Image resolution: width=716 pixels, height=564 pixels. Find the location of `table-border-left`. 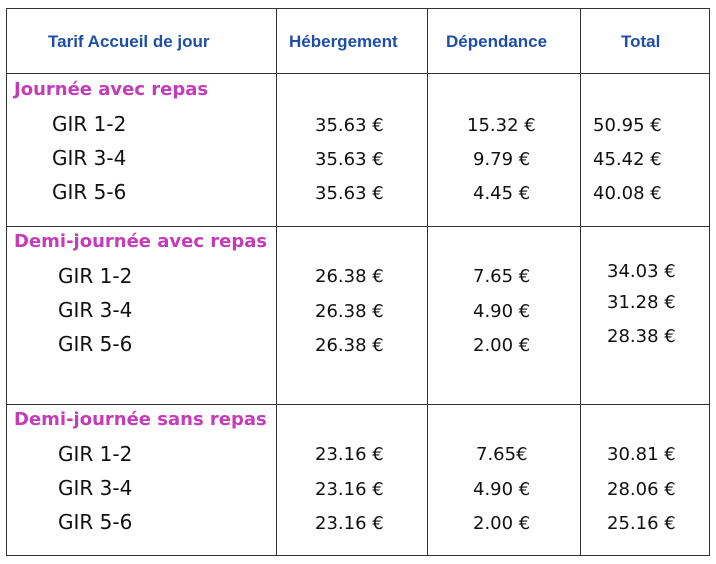

table-border-left is located at coordinates (6, 282).